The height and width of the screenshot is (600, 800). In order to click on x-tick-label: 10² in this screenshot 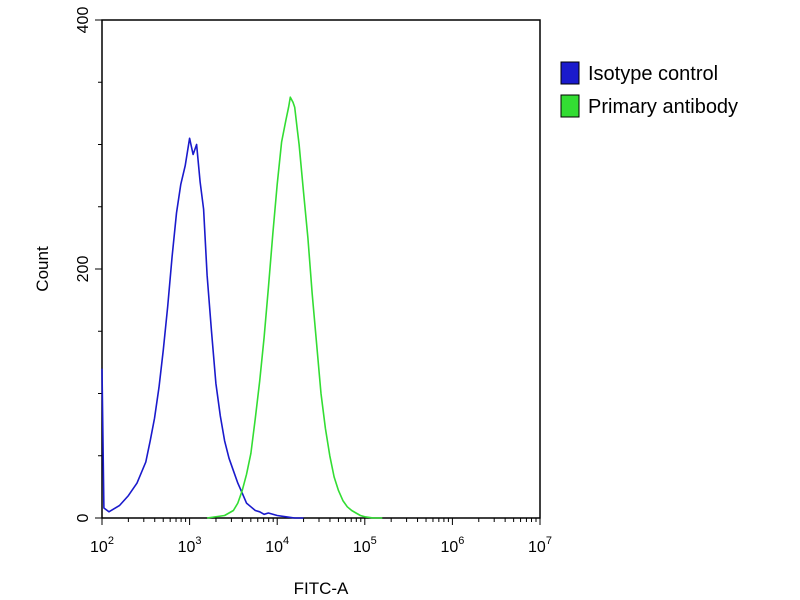, I will do `click(102, 545)`.